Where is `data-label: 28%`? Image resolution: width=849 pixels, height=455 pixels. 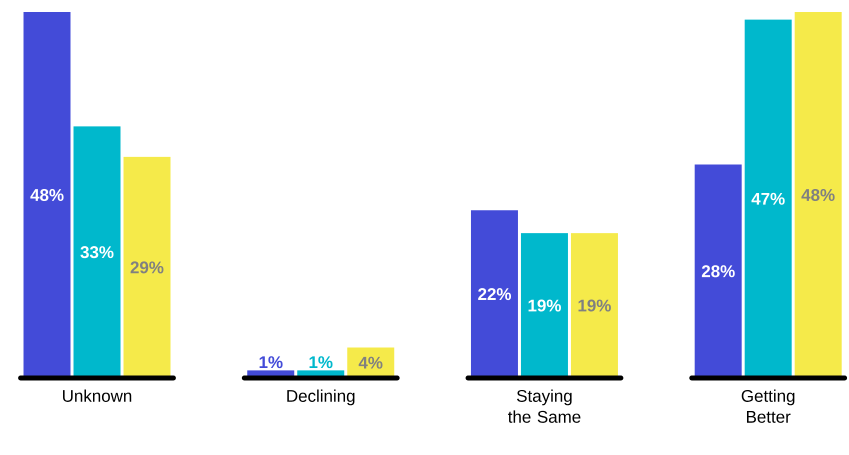
data-label: 28% is located at coordinates (718, 271).